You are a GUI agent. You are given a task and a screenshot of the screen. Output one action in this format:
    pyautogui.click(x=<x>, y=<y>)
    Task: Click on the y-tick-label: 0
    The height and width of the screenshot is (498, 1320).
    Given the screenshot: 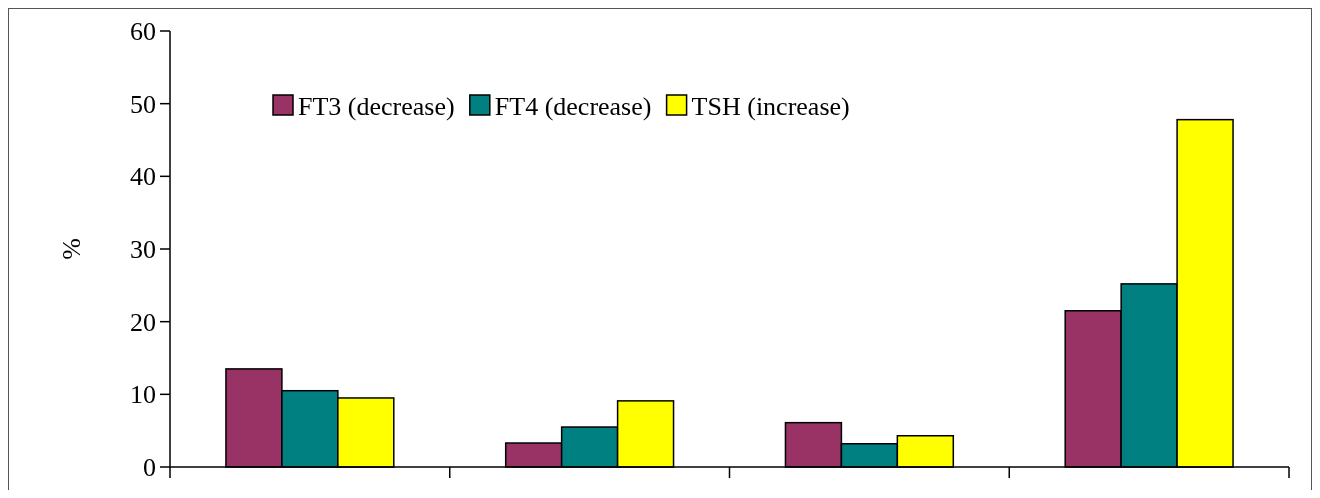 What is the action you would take?
    pyautogui.click(x=149, y=468)
    